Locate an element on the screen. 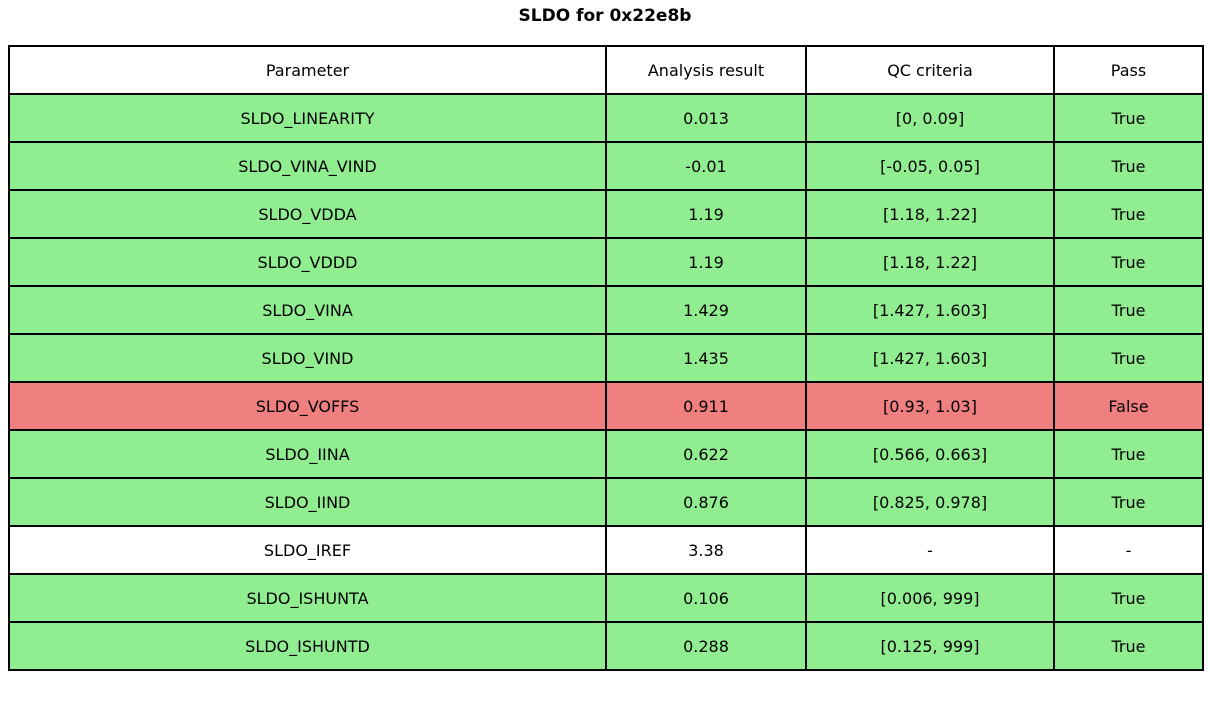  result-cell: 0.288 is located at coordinates (706, 646).